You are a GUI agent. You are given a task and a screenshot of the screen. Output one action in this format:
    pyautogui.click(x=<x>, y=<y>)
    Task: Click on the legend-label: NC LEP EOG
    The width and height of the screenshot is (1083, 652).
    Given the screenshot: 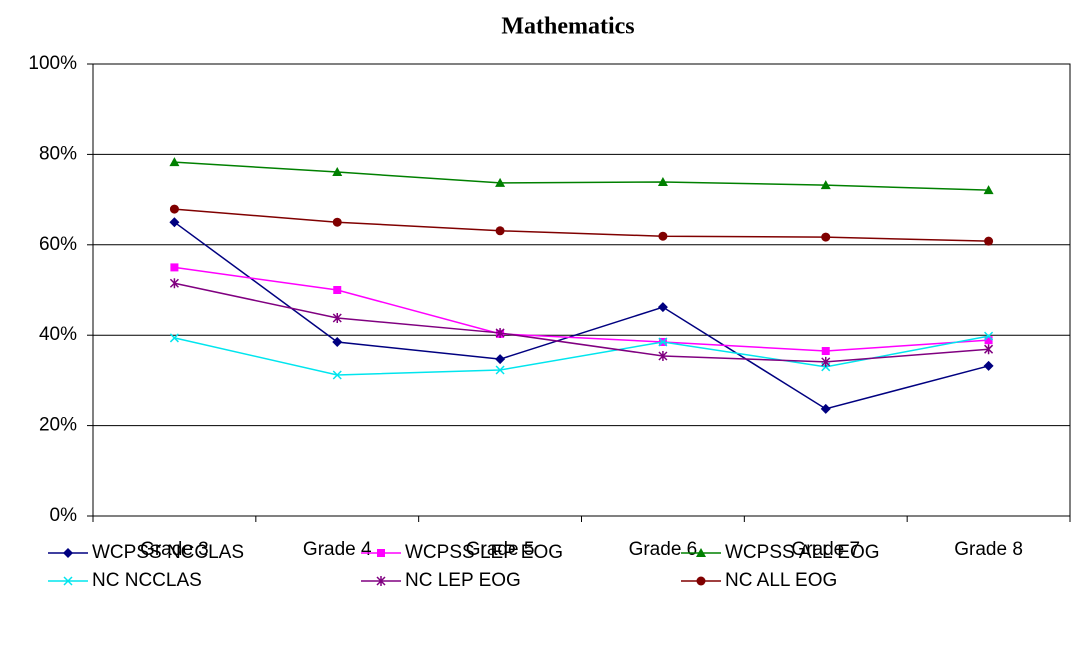 What is the action you would take?
    pyautogui.click(x=463, y=580)
    